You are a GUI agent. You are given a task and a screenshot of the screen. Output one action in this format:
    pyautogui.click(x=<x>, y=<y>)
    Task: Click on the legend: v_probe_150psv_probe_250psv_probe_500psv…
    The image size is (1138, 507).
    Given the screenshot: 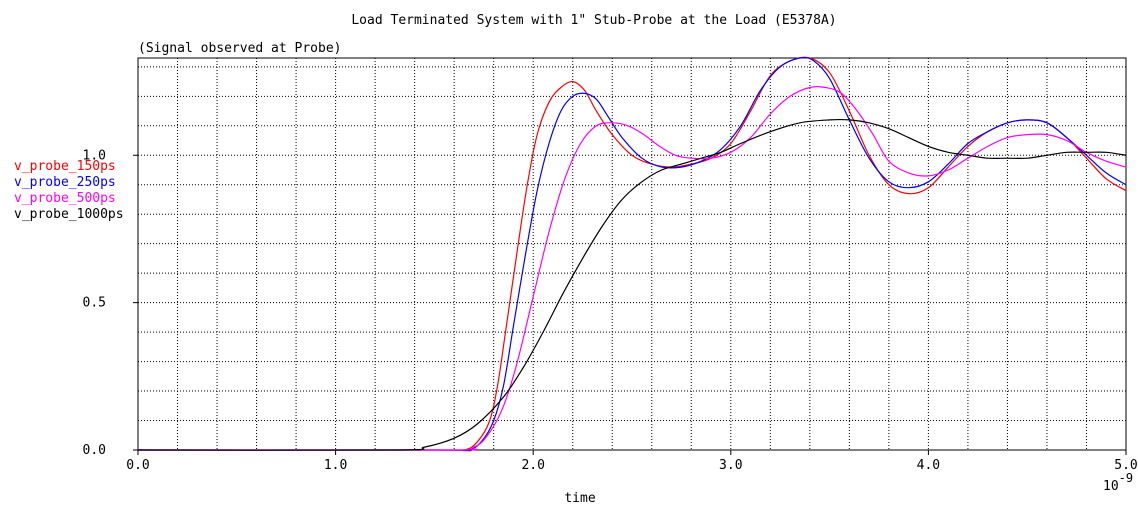 What is the action you would take?
    pyautogui.click(x=69, y=190)
    